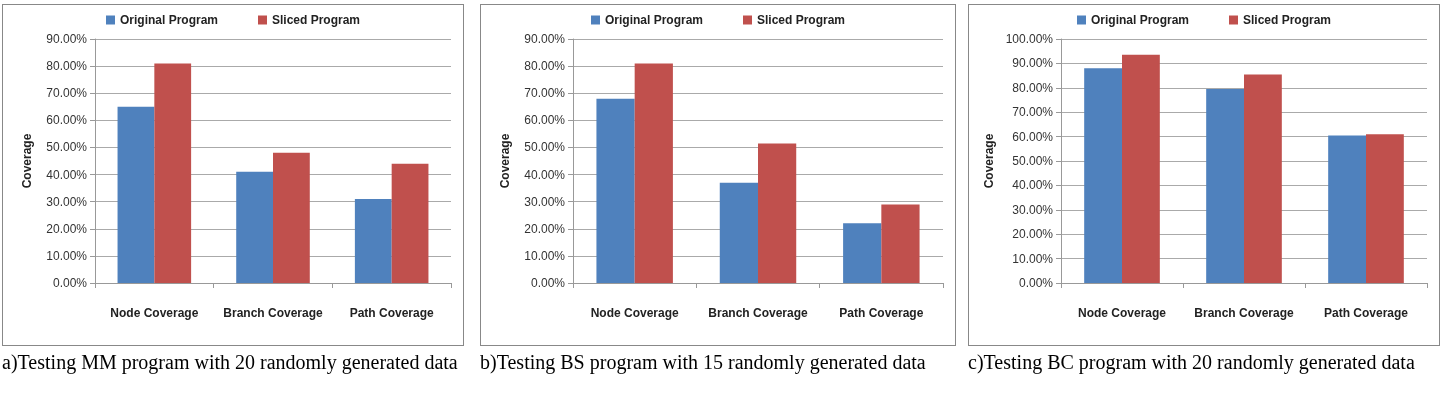 This screenshot has width=1445, height=417. What do you see at coordinates (230, 362) in the screenshot?
I see `text: a)Testing MM program with 20 randomly generated data` at bounding box center [230, 362].